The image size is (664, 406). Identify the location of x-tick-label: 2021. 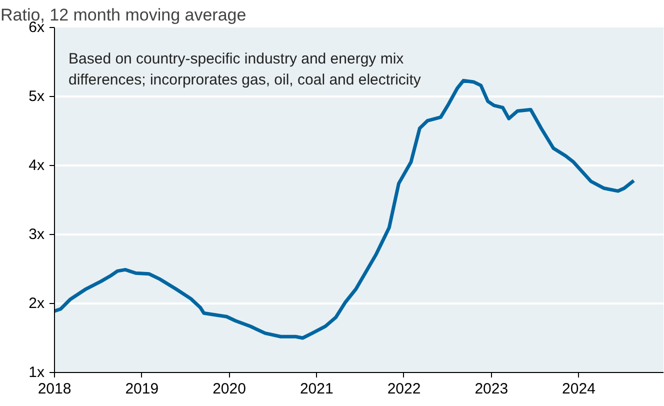
(317, 389).